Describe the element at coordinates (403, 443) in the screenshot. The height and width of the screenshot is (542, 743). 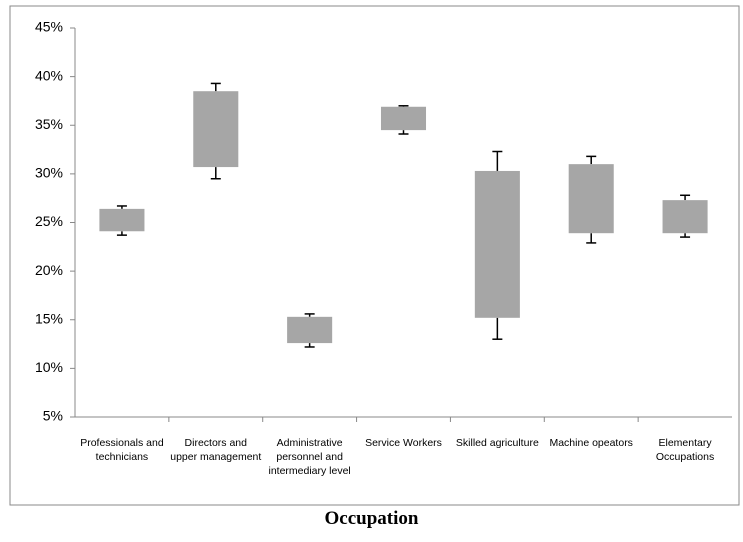
I see `x-tick-label: Service Workers` at that location.